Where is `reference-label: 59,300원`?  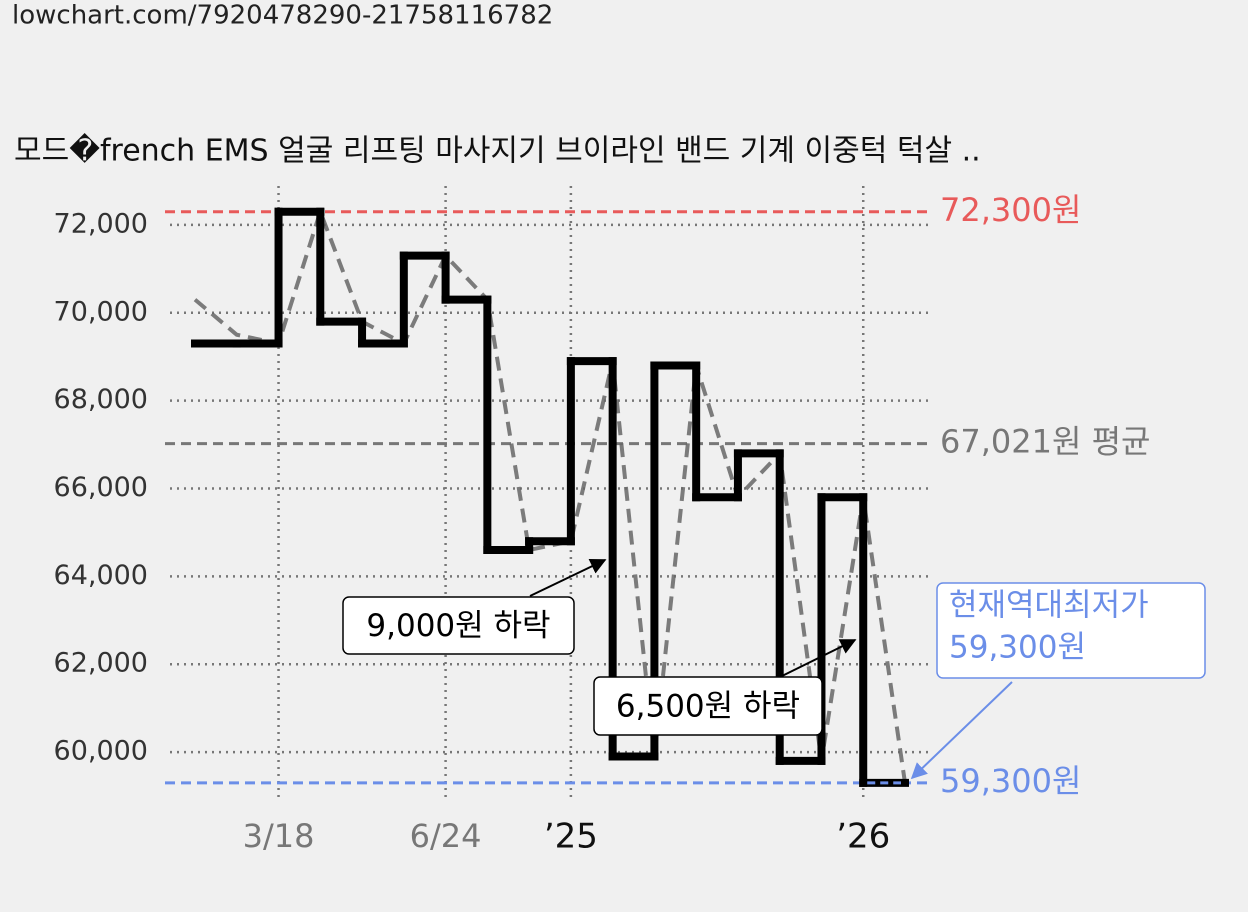
reference-label: 59,300원 is located at coordinates (1010, 781).